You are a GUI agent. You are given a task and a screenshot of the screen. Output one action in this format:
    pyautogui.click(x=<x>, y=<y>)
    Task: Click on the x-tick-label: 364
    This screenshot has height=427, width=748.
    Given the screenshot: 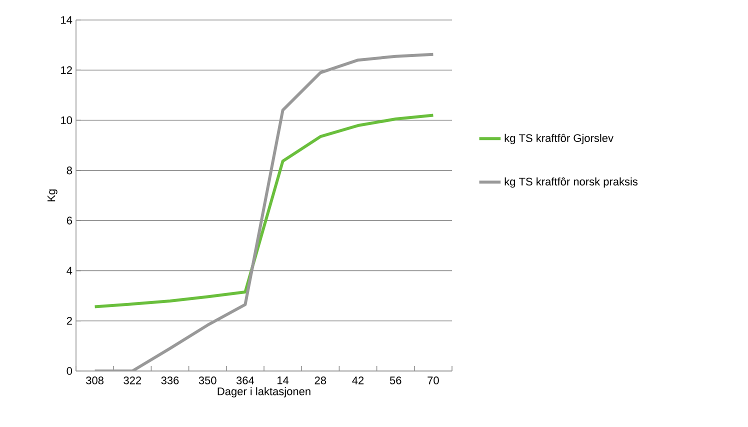 What is the action you would take?
    pyautogui.click(x=245, y=380)
    